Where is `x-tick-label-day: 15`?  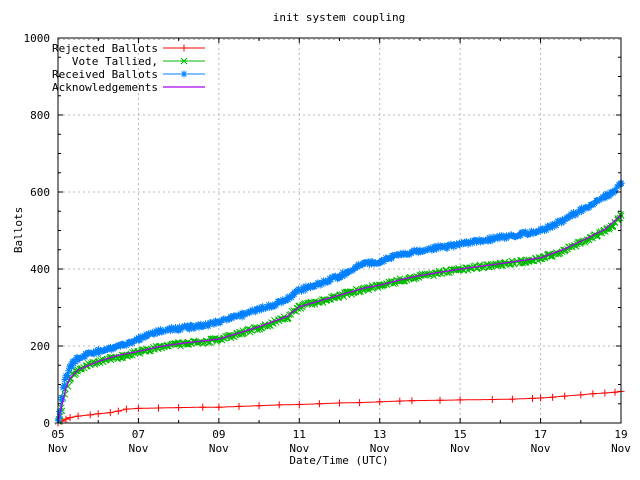 x-tick-label-day: 15 is located at coordinates (460, 434).